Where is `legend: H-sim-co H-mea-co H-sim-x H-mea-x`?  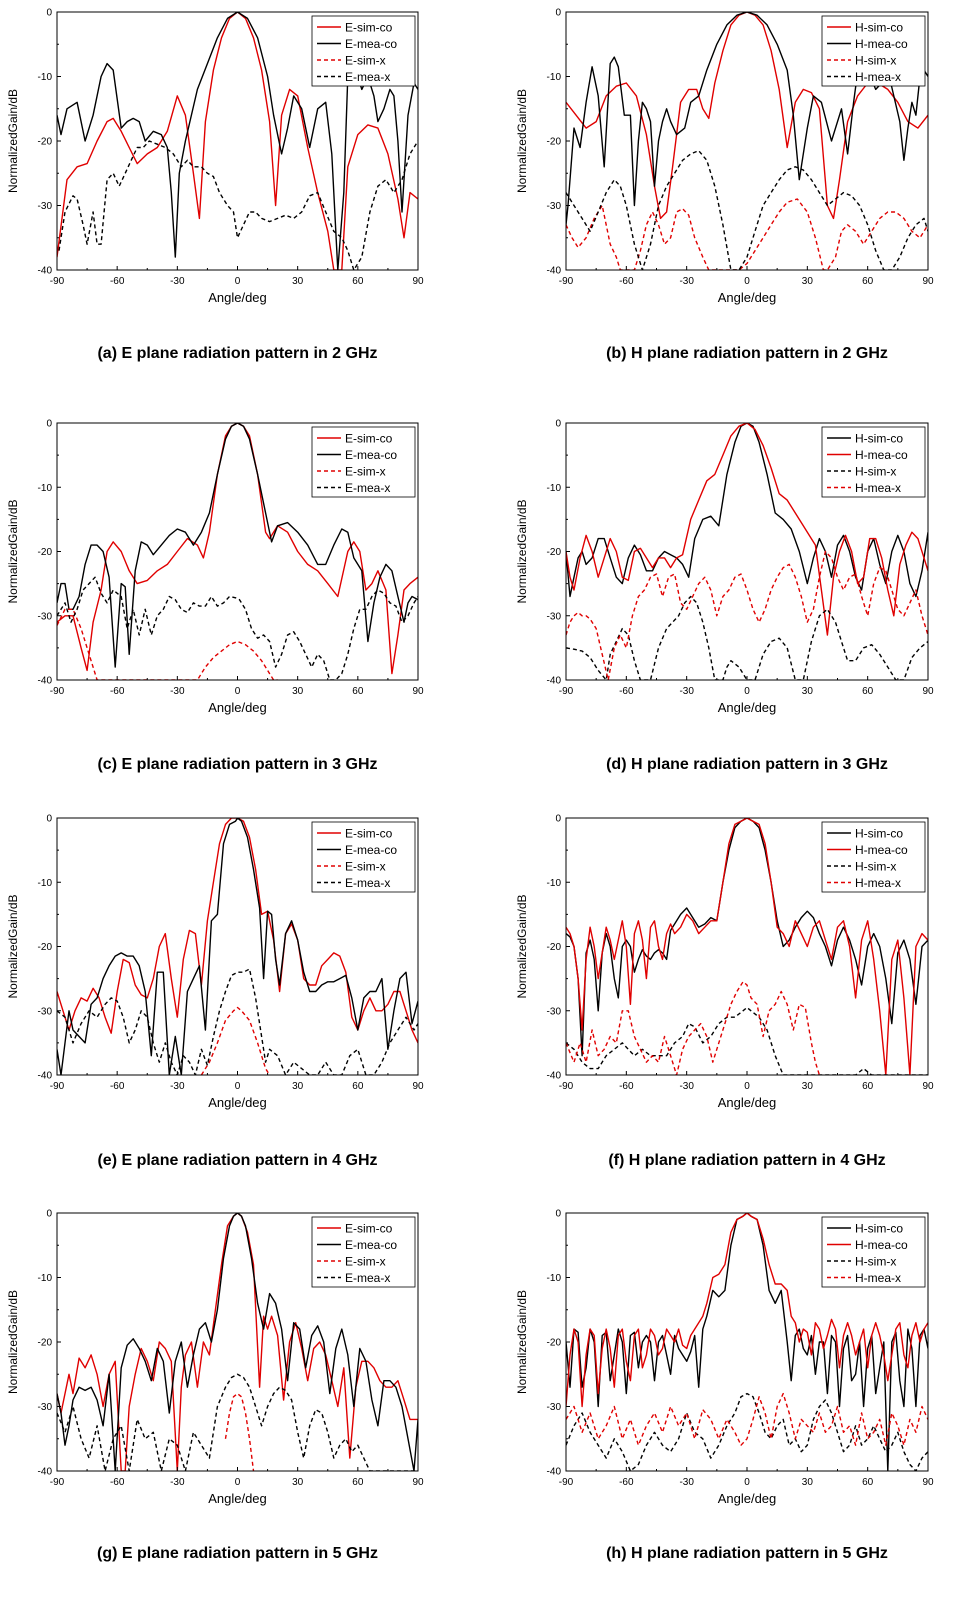 legend: H-sim-co H-mea-co H-sim-x H-mea-x is located at coordinates (873, 462).